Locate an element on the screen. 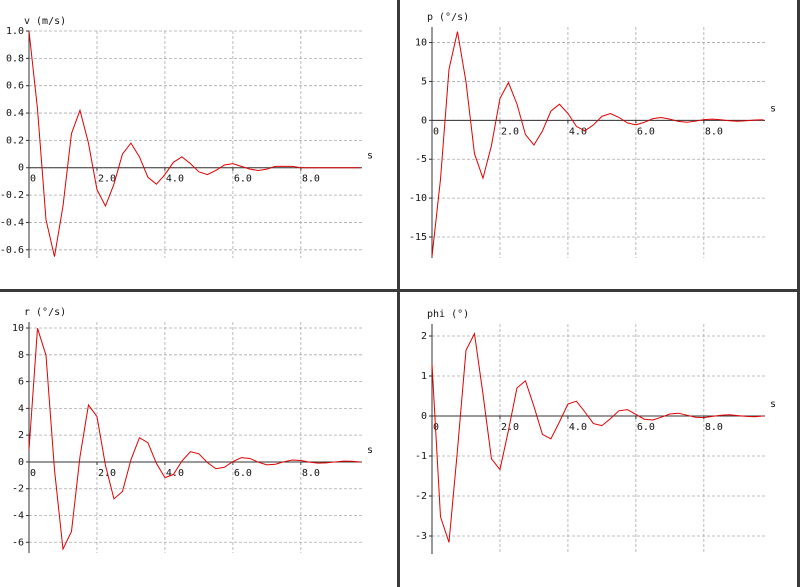  y-tick-label: 1 is located at coordinates (424, 376).